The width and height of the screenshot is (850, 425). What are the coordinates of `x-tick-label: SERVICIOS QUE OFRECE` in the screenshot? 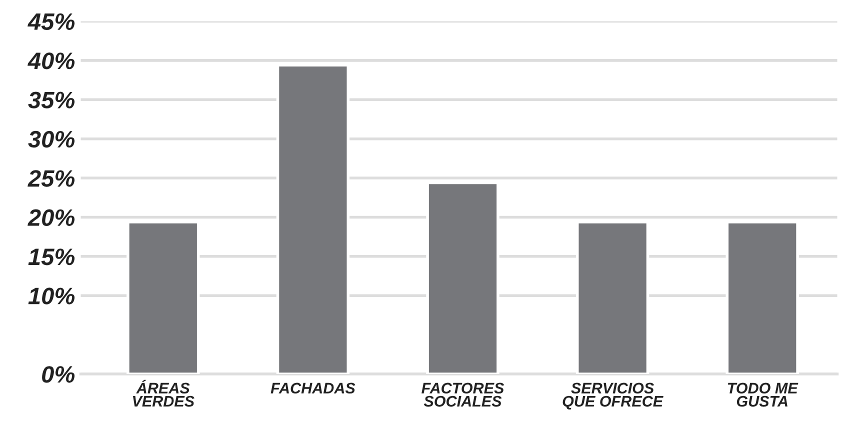 It's located at (613, 396).